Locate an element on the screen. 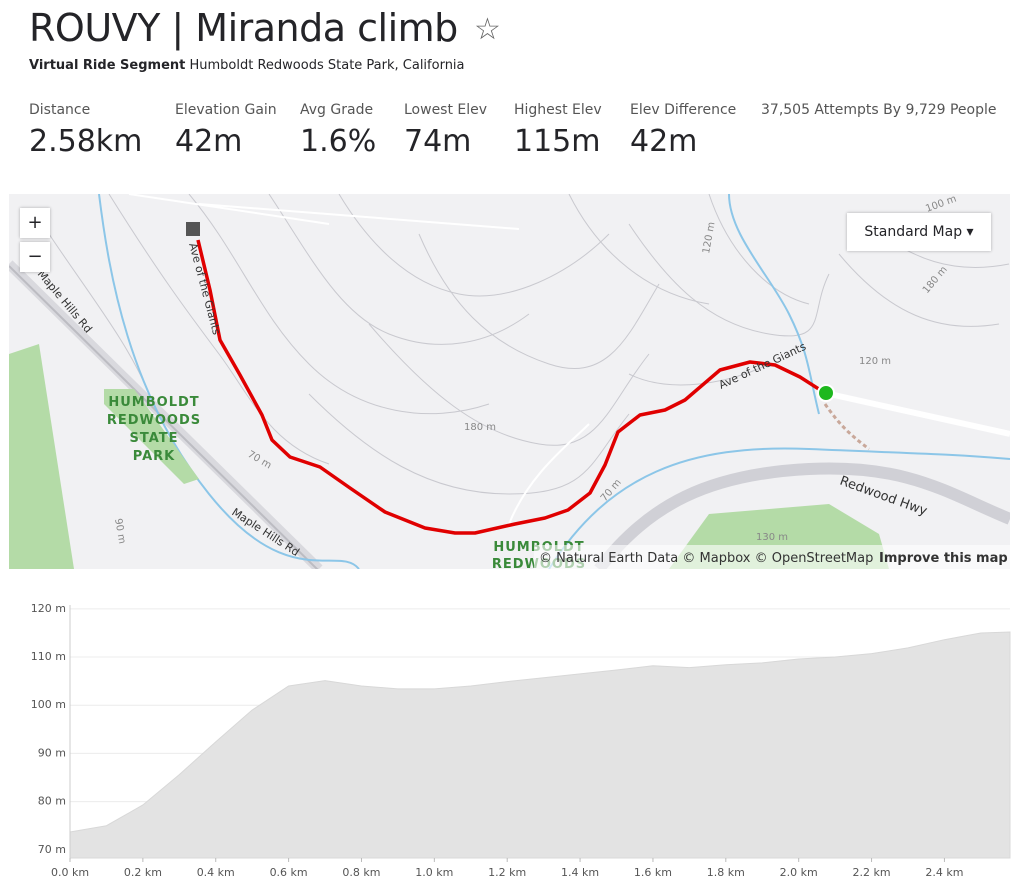  stat-label: Distance is located at coordinates (60, 110).